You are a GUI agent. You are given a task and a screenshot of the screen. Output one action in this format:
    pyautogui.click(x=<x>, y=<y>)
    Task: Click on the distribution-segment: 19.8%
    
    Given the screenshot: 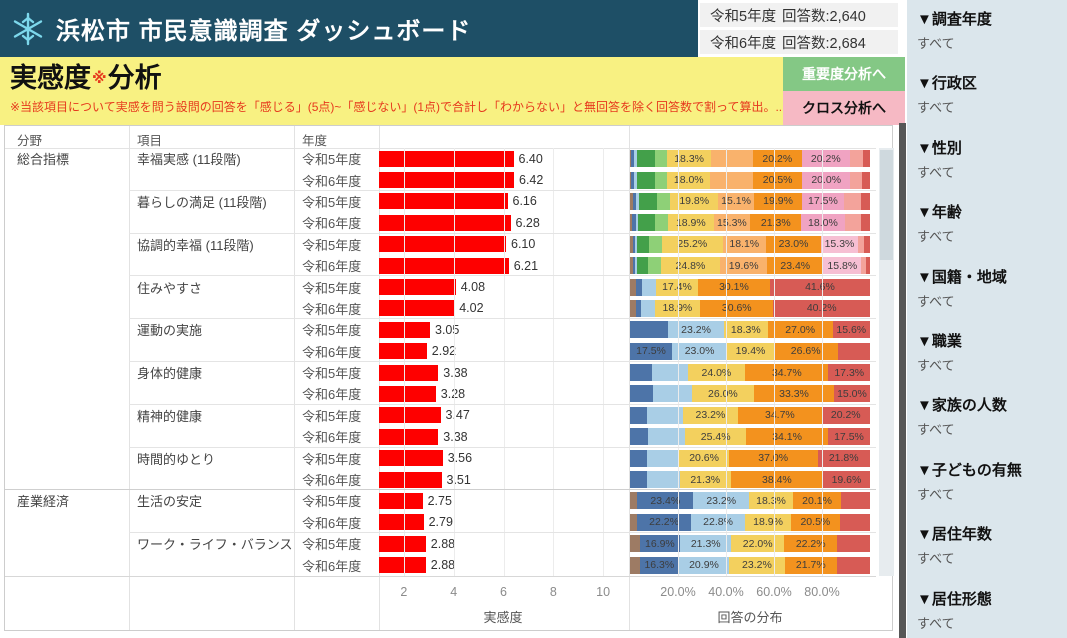 What is the action you would take?
    pyautogui.click(x=694, y=201)
    